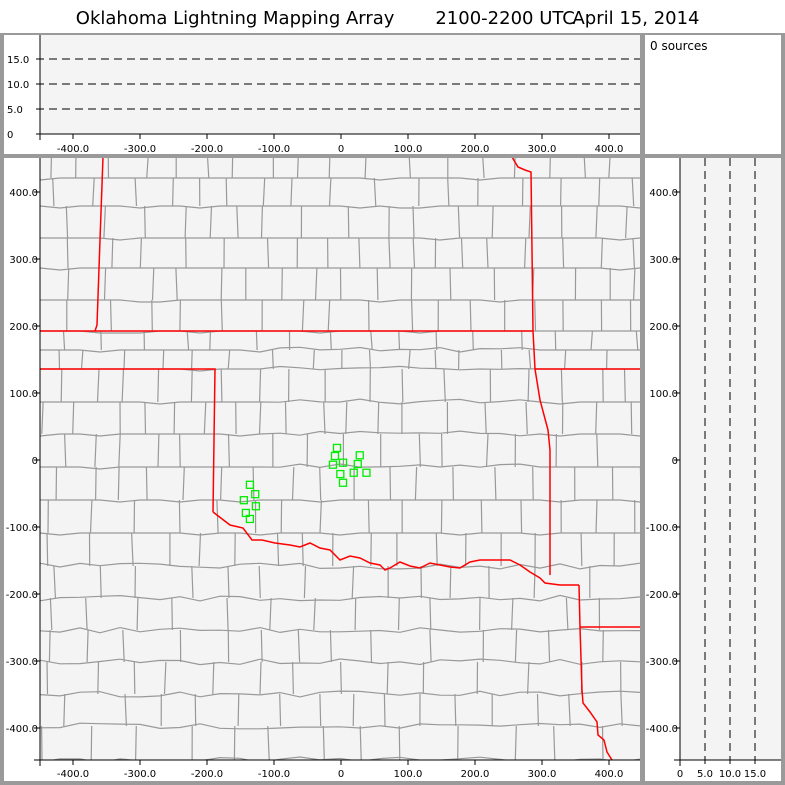 The width and height of the screenshot is (785, 785). What do you see at coordinates (755, 774) in the screenshot?
I see `x-tick-label: 15.0` at bounding box center [755, 774].